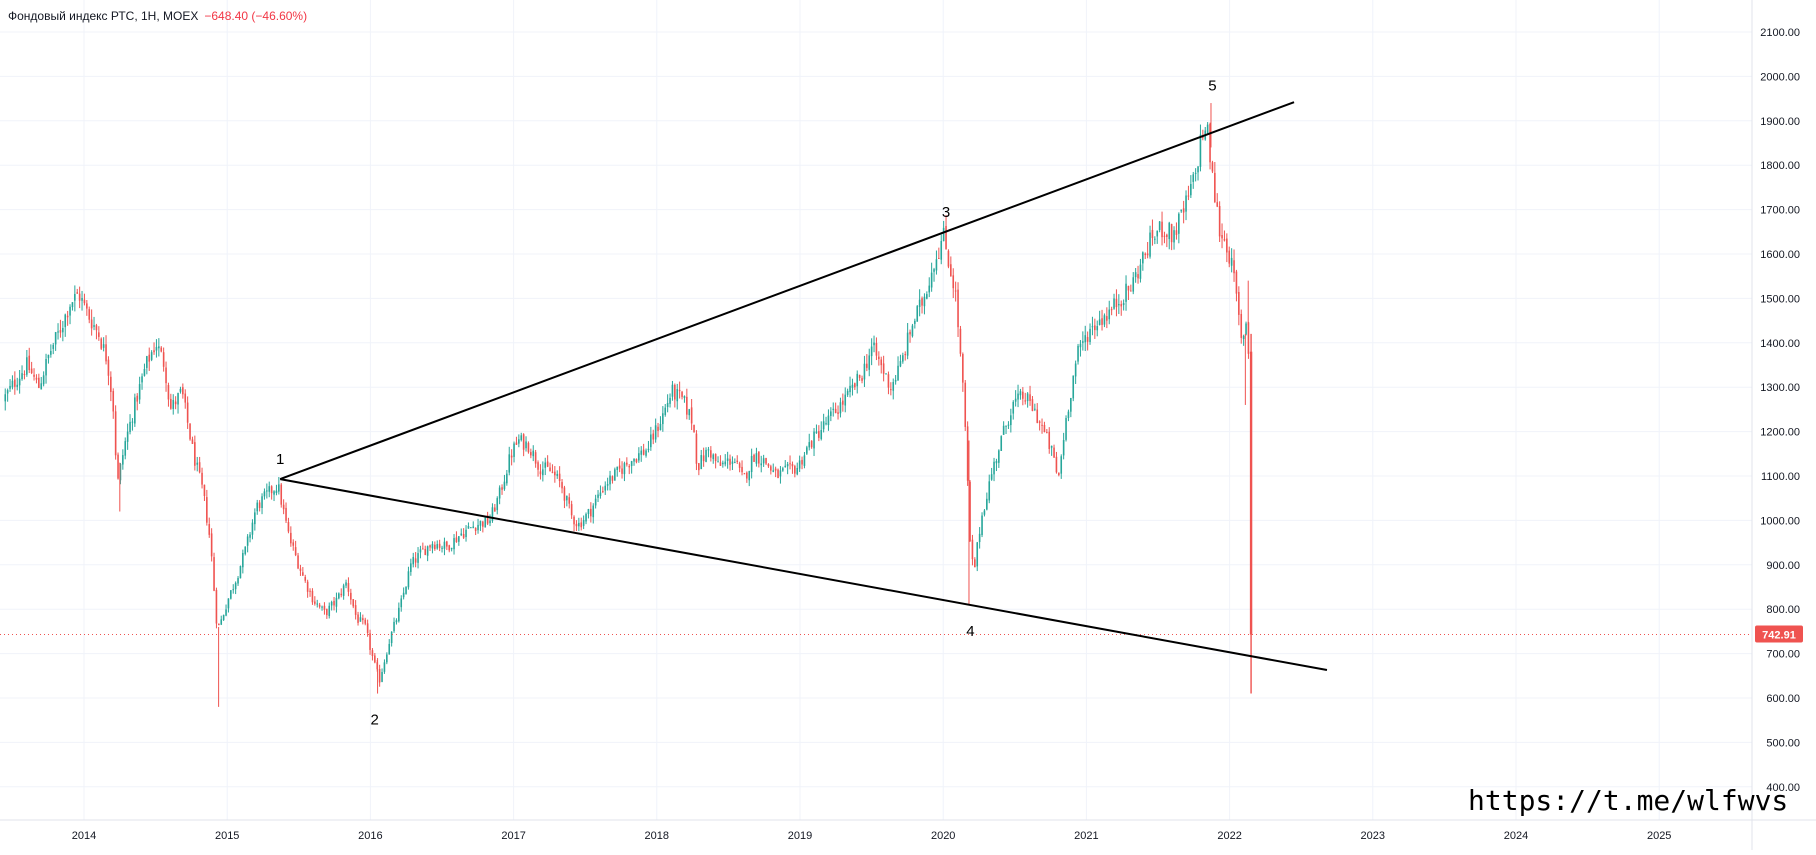 This screenshot has height=855, width=1816. Describe the element at coordinates (1779, 634) in the screenshot. I see `last-price-tag` at that location.